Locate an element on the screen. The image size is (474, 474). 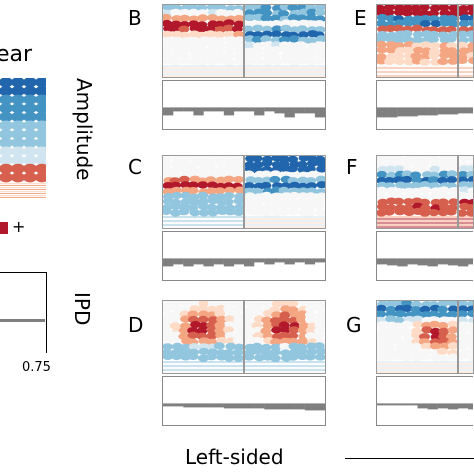
panel-letter-g: G is located at coordinates (354, 325).